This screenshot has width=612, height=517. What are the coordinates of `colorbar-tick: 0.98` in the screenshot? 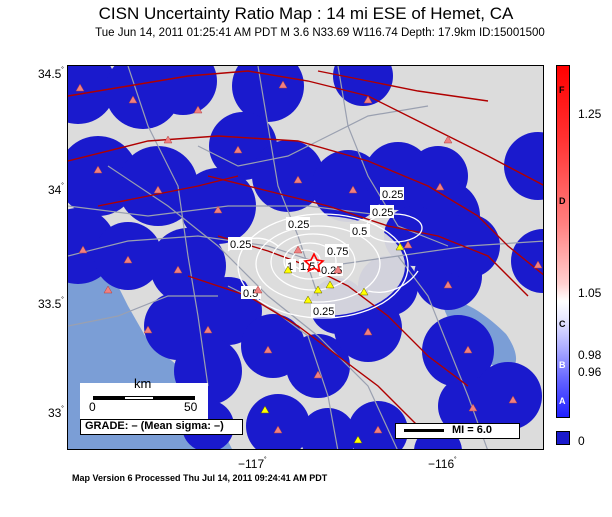 It's located at (590, 355).